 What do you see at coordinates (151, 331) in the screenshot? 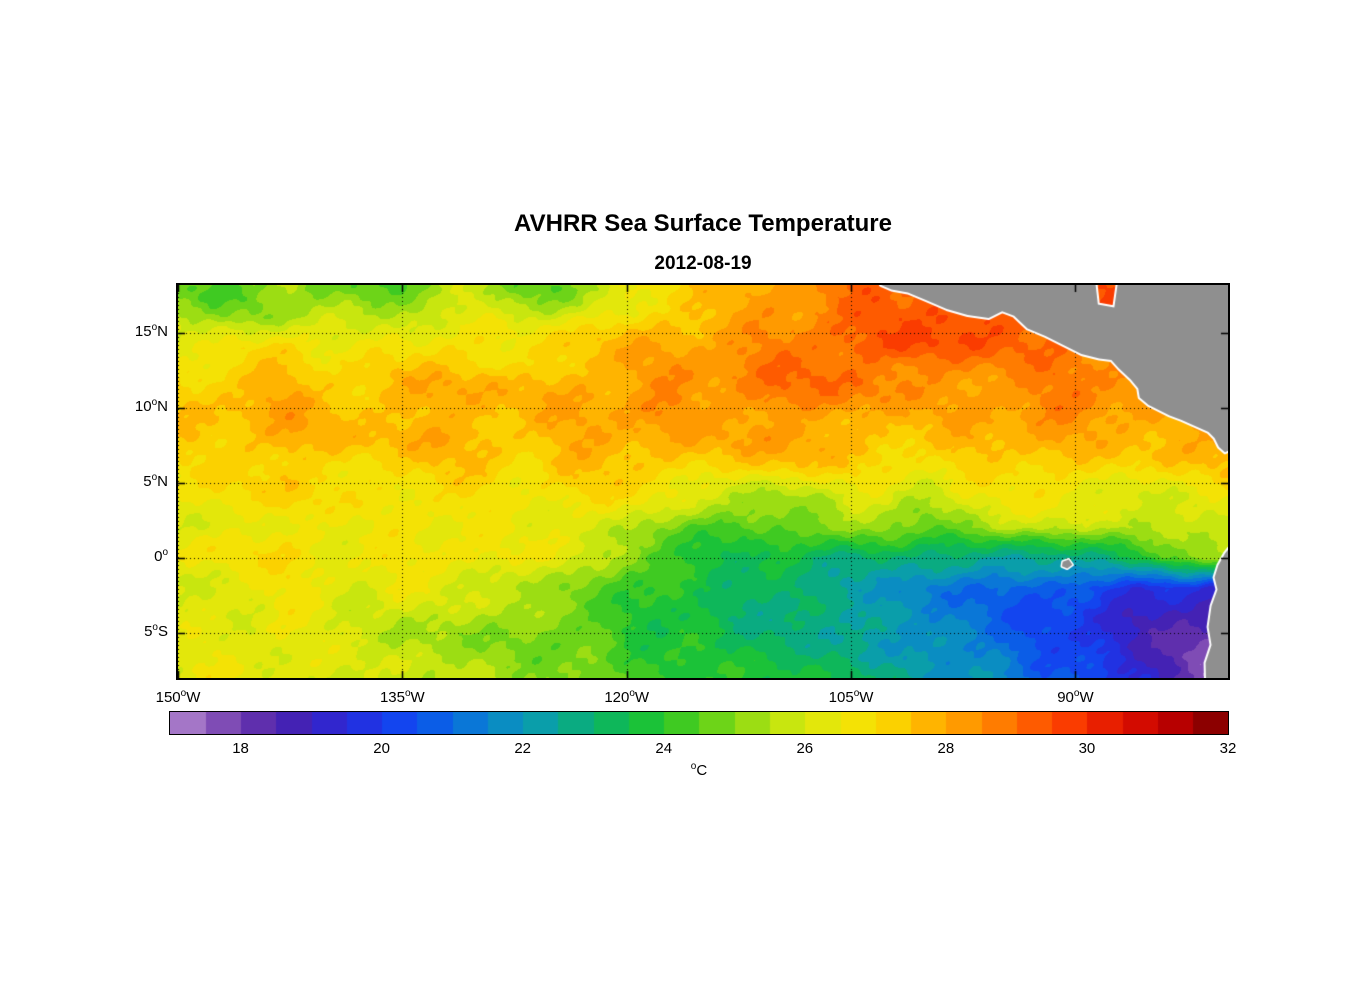
I see `y-tick-label: 15oN` at bounding box center [151, 331].